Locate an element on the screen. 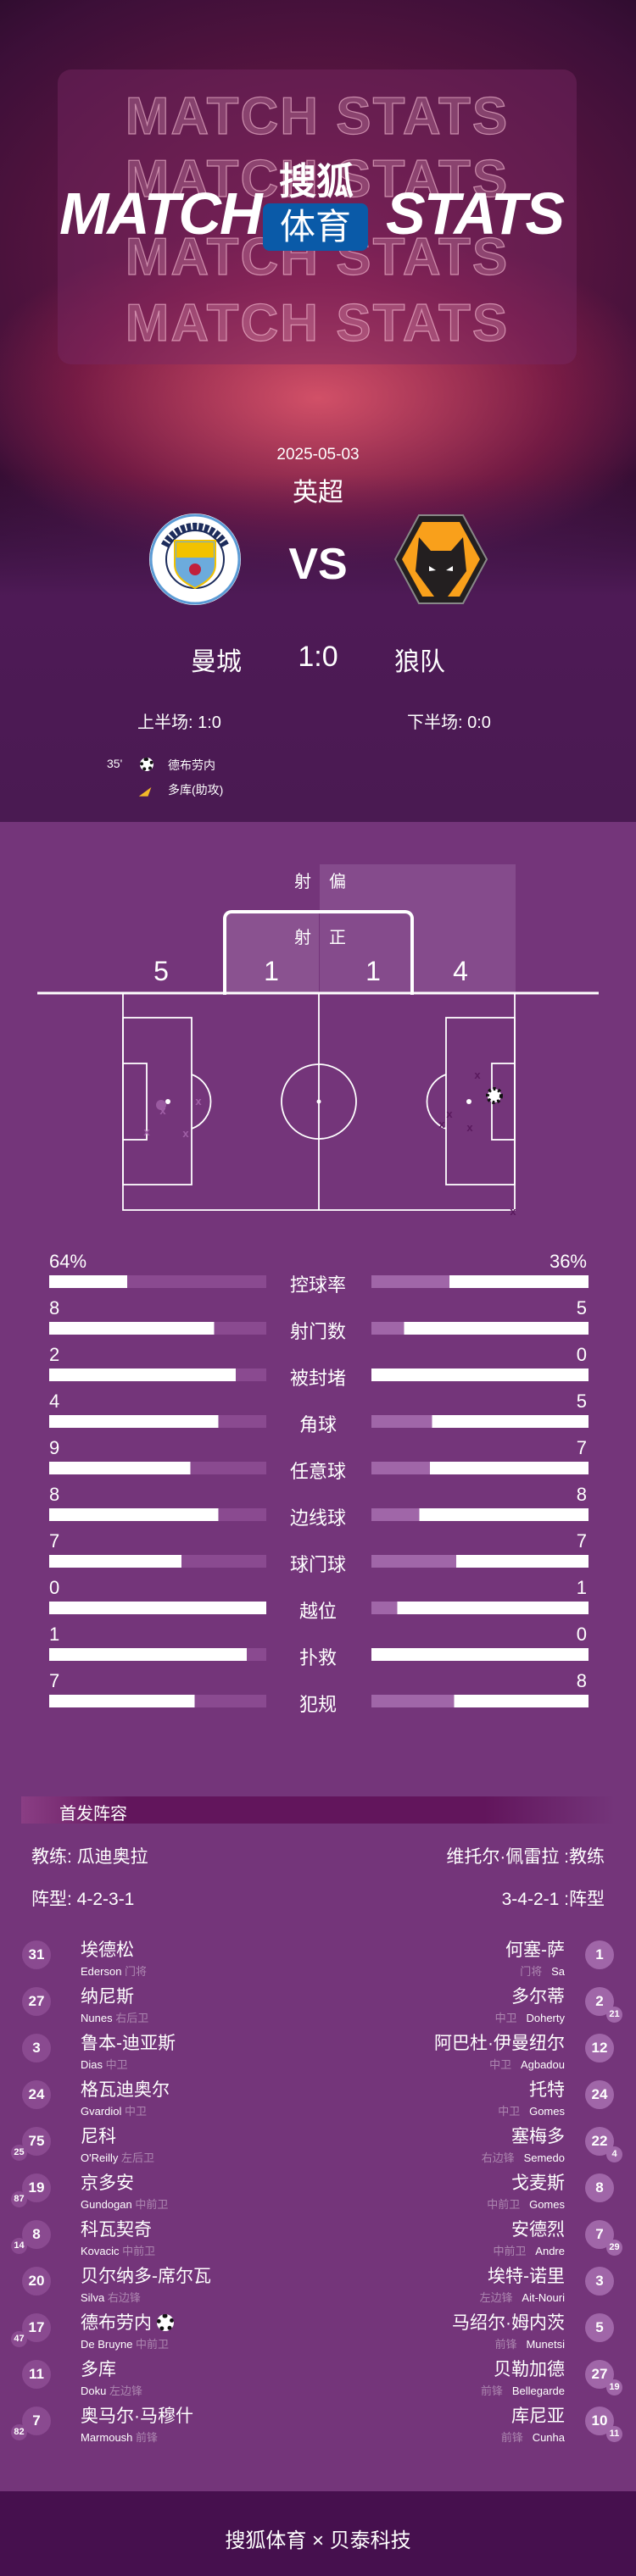  away-player-row: 2 21 多尔蒂 中卫 Doherty is located at coordinates (318, 2002).